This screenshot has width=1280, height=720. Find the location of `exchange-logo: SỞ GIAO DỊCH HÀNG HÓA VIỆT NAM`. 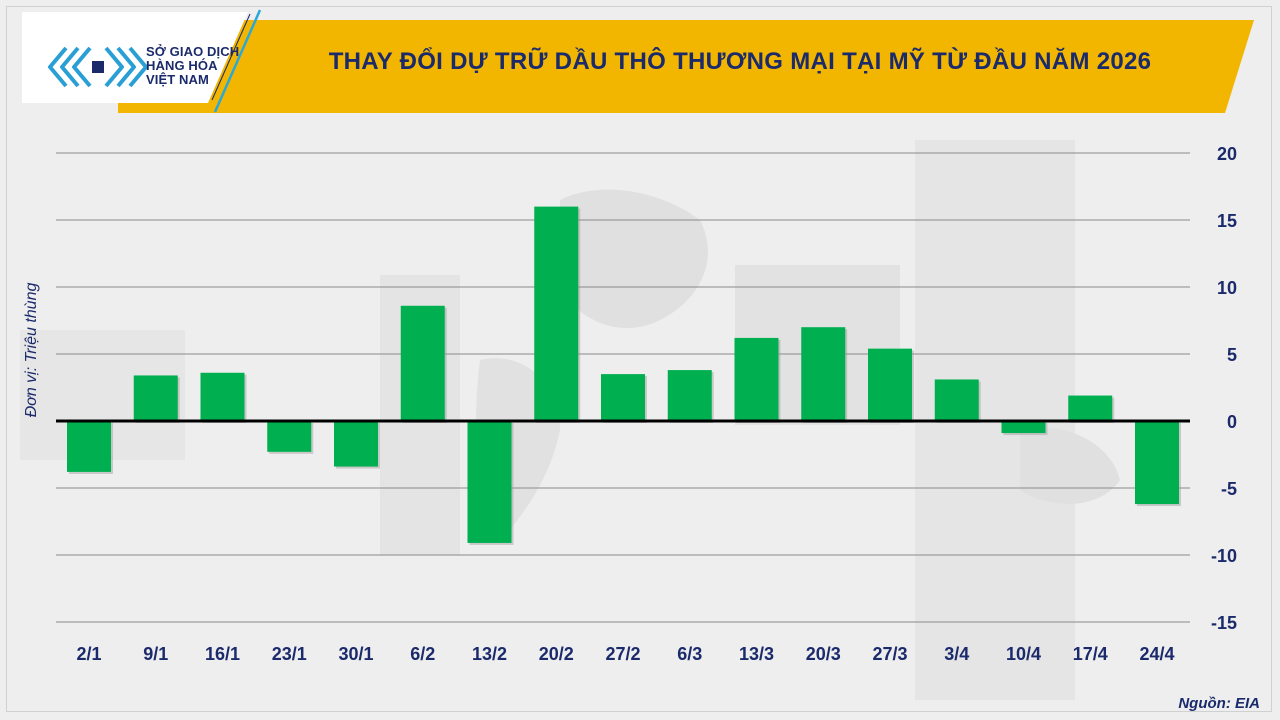

exchange-logo: SỞ GIAO DỊCH HÀNG HÓA VIỆT NAM is located at coordinates (145, 71).